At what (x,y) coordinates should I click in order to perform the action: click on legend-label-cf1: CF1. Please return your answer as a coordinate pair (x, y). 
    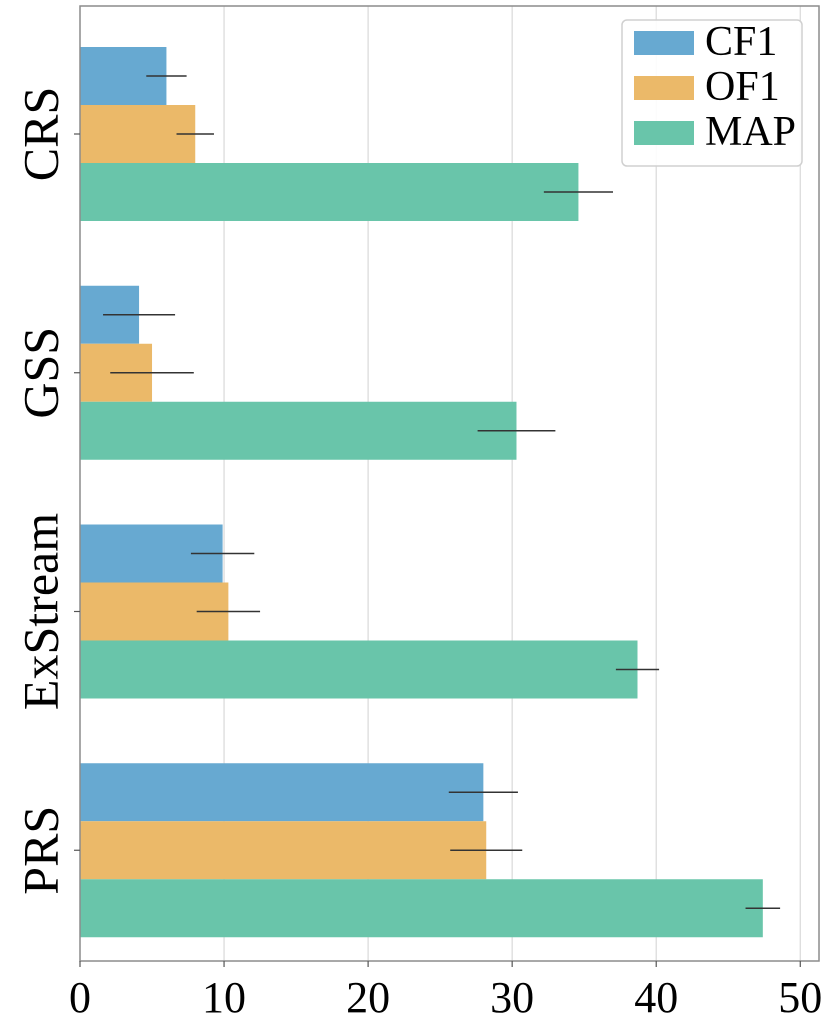
    Looking at the image, I should click on (741, 42).